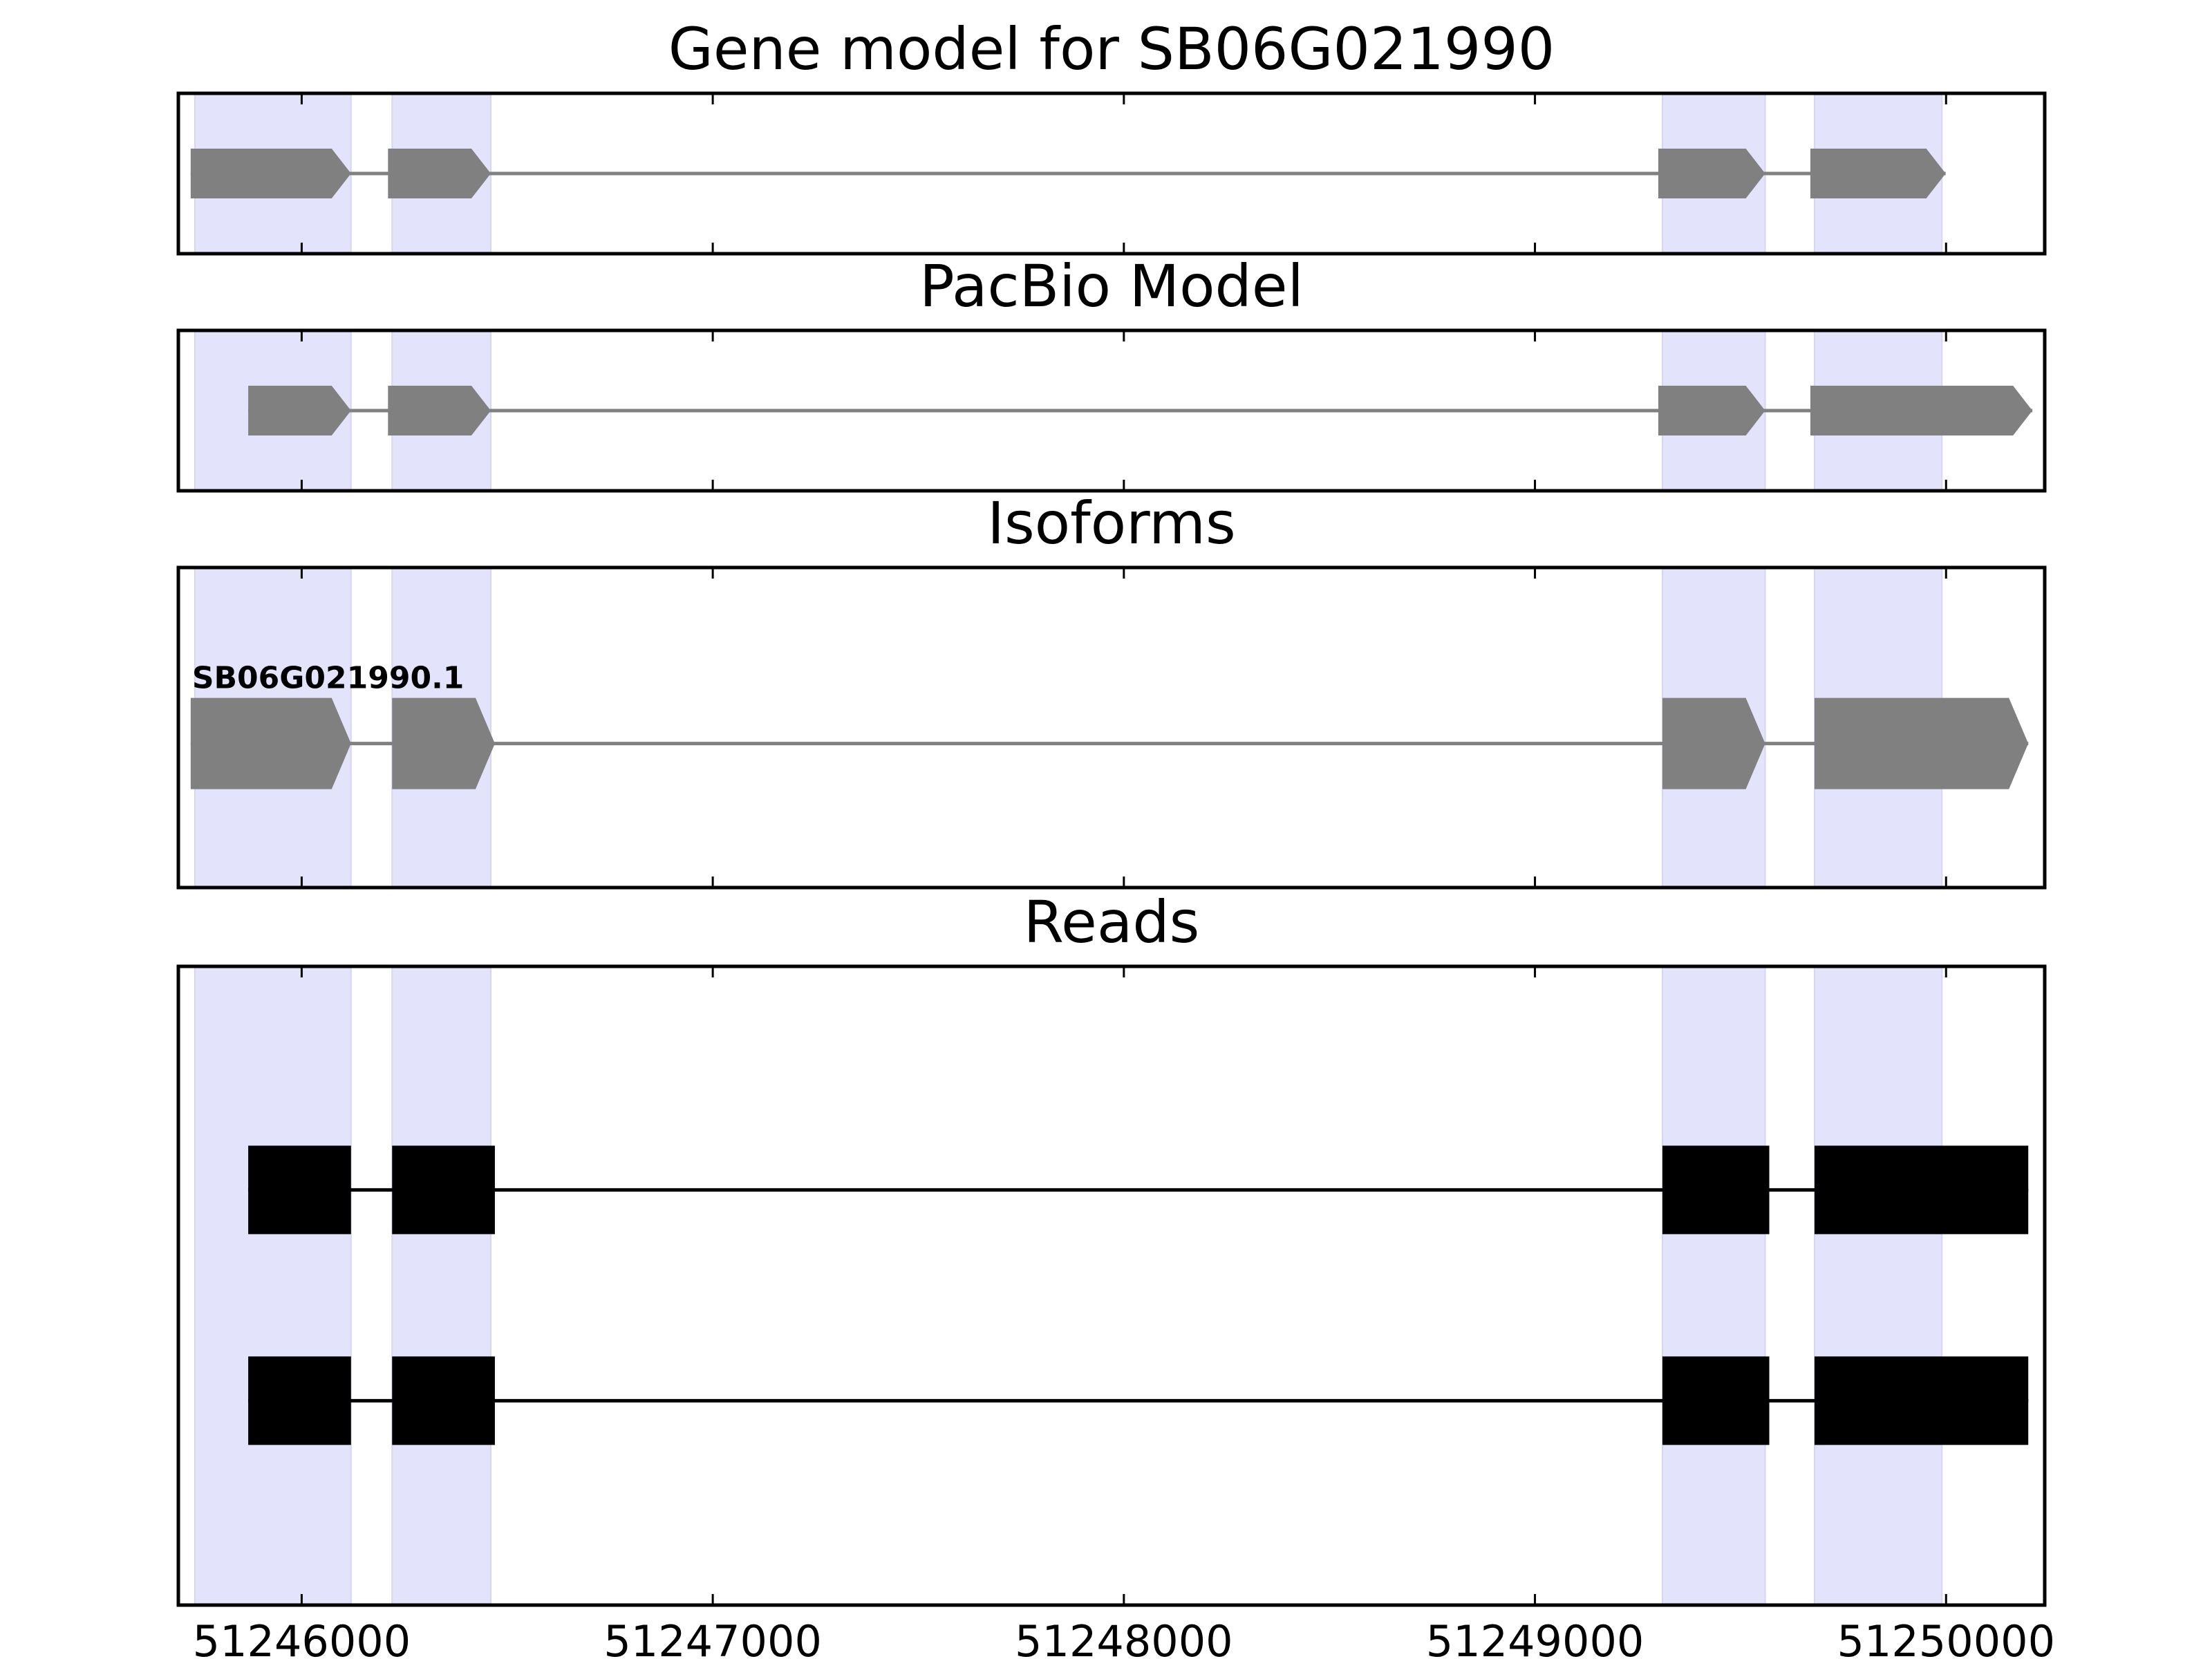 The image size is (2212, 1659). What do you see at coordinates (1111, 523) in the screenshot?
I see `panel-title: Isoforms` at bounding box center [1111, 523].